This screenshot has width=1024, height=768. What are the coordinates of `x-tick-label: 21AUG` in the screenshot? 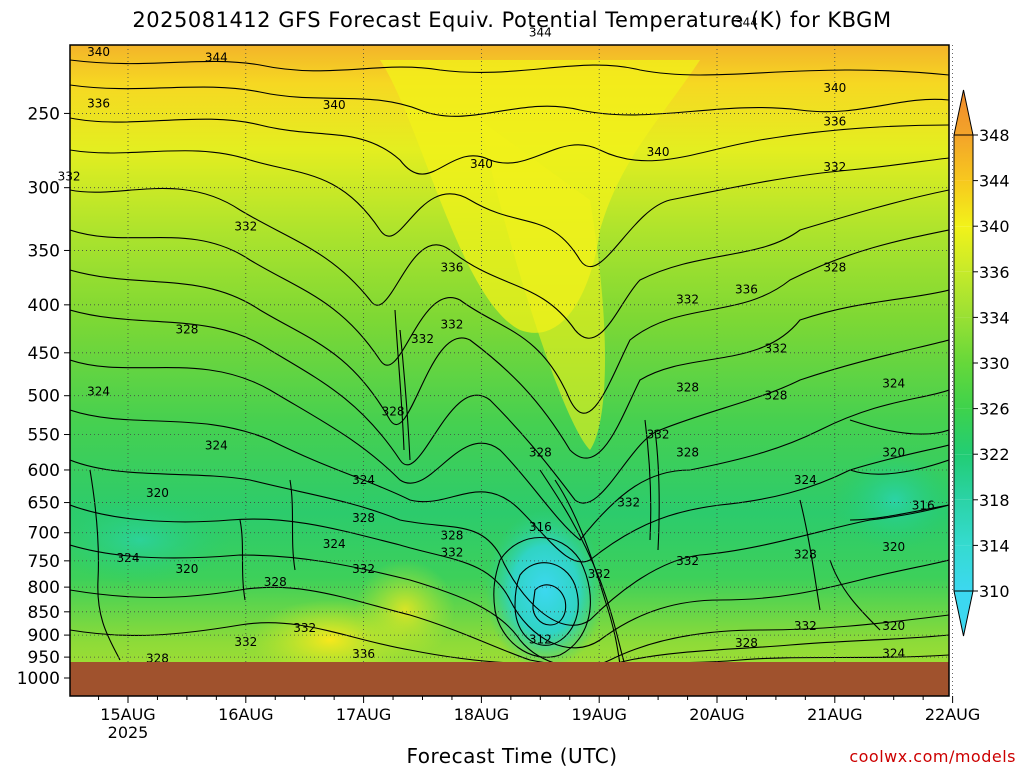 It's located at (834, 714).